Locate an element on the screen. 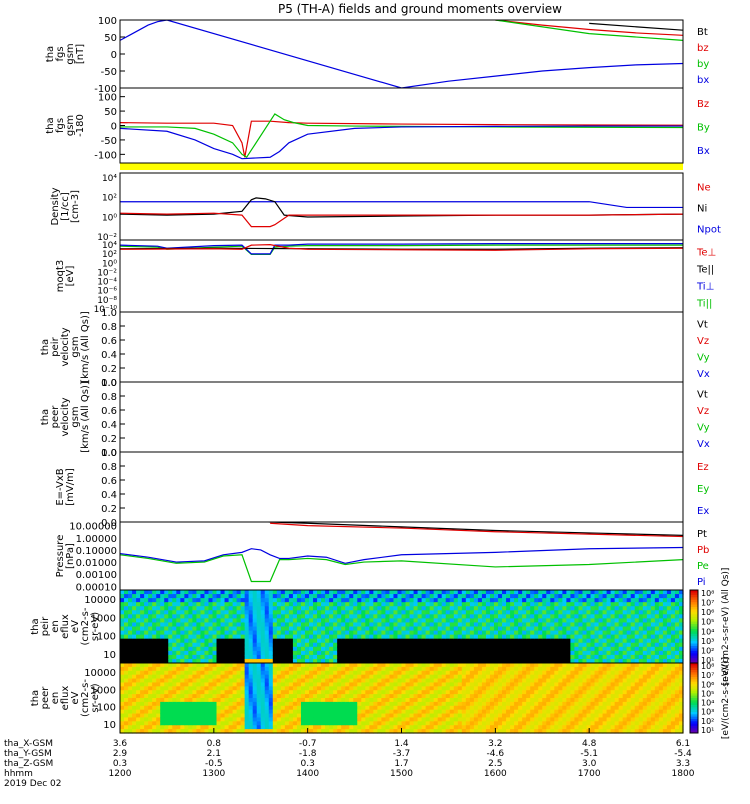 This screenshot has height=804, width=750. ytick-label: 10 is located at coordinates (109, 655).